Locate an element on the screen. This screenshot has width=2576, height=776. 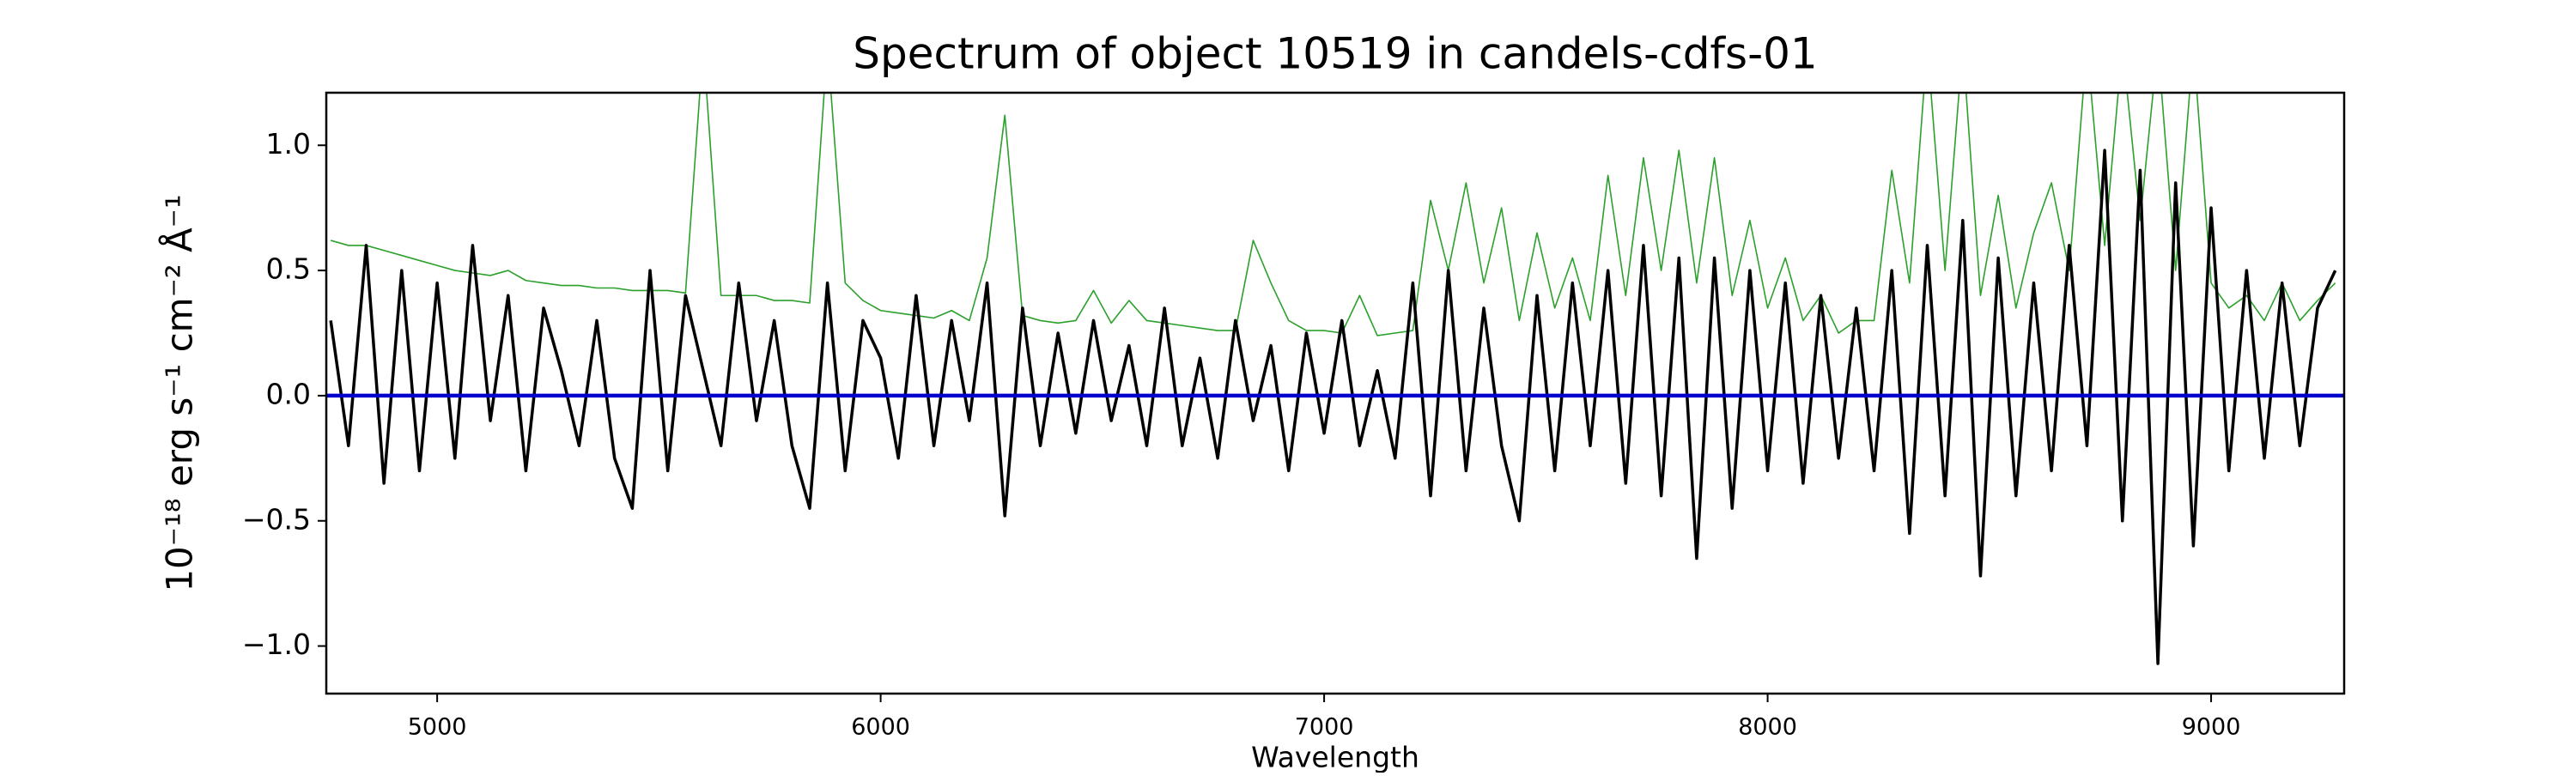
x-tick-label: 7000 is located at coordinates (1324, 728).